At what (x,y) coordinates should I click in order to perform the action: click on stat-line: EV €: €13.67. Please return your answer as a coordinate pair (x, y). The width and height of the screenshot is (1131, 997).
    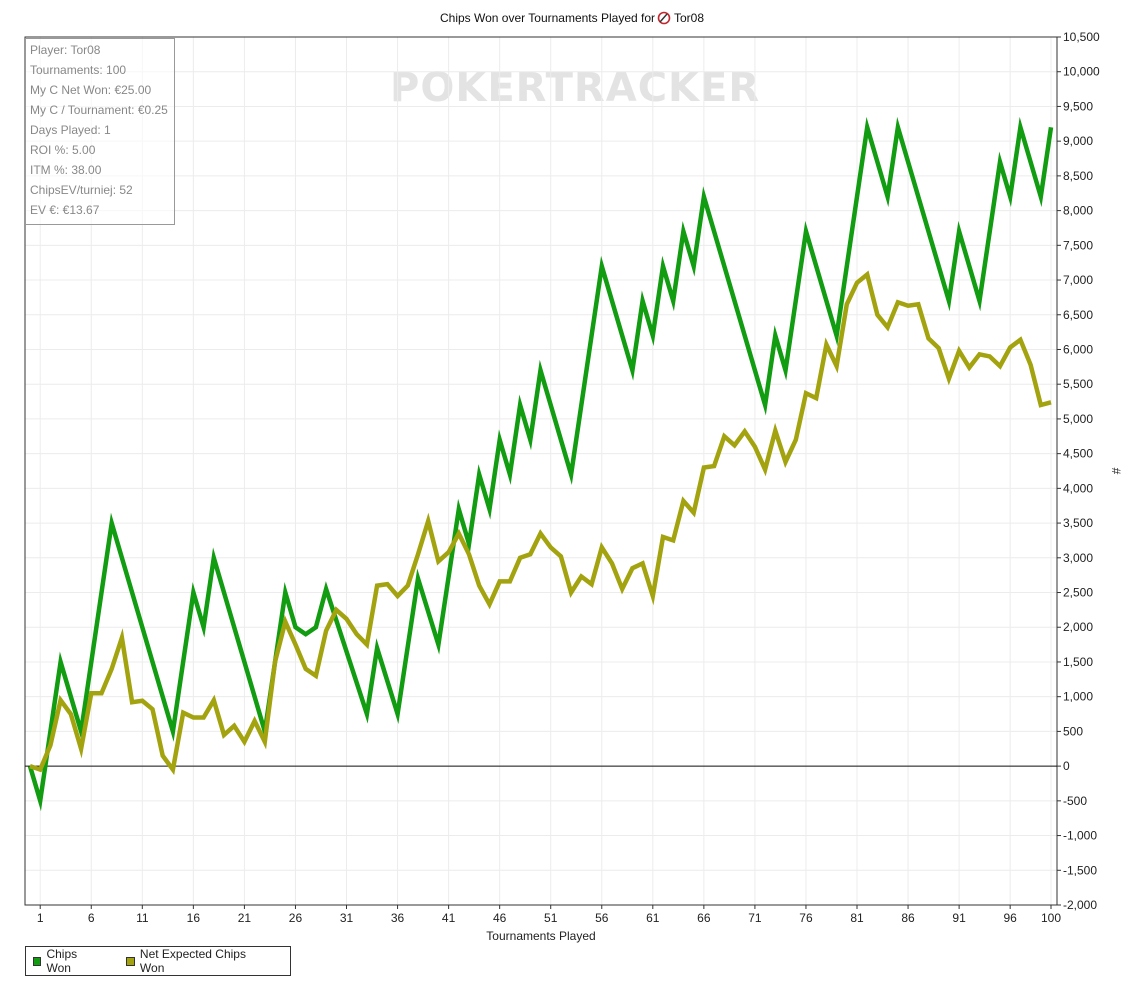
    Looking at the image, I should click on (65, 210).